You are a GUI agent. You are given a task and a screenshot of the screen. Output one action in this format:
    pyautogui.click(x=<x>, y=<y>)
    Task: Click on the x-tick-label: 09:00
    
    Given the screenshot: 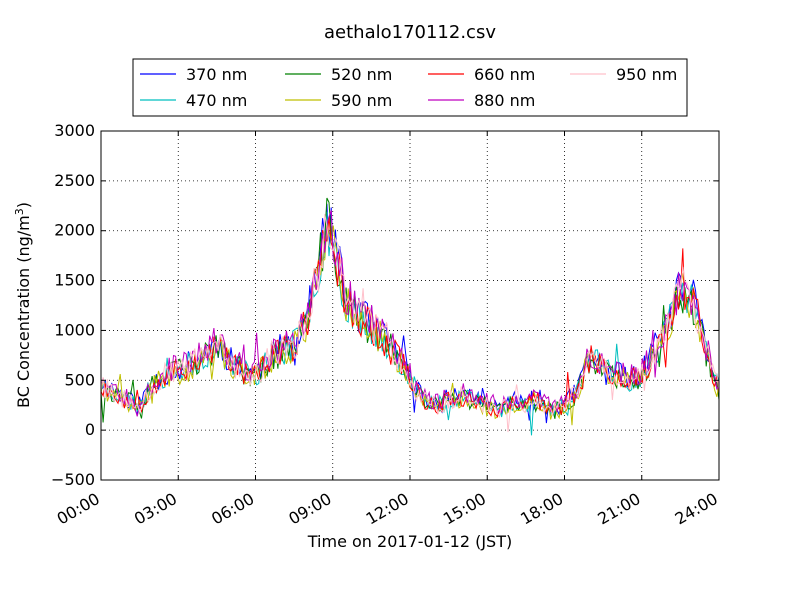 What is the action you would take?
    pyautogui.click(x=309, y=509)
    